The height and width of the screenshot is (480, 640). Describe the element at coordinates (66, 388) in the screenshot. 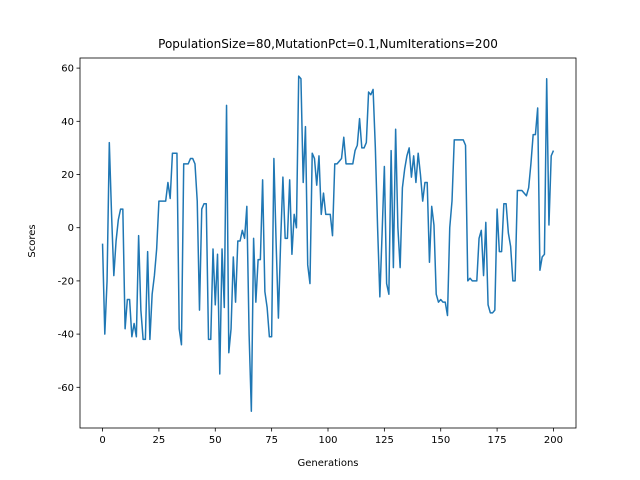

I see `y-tick-label: -60` at that location.